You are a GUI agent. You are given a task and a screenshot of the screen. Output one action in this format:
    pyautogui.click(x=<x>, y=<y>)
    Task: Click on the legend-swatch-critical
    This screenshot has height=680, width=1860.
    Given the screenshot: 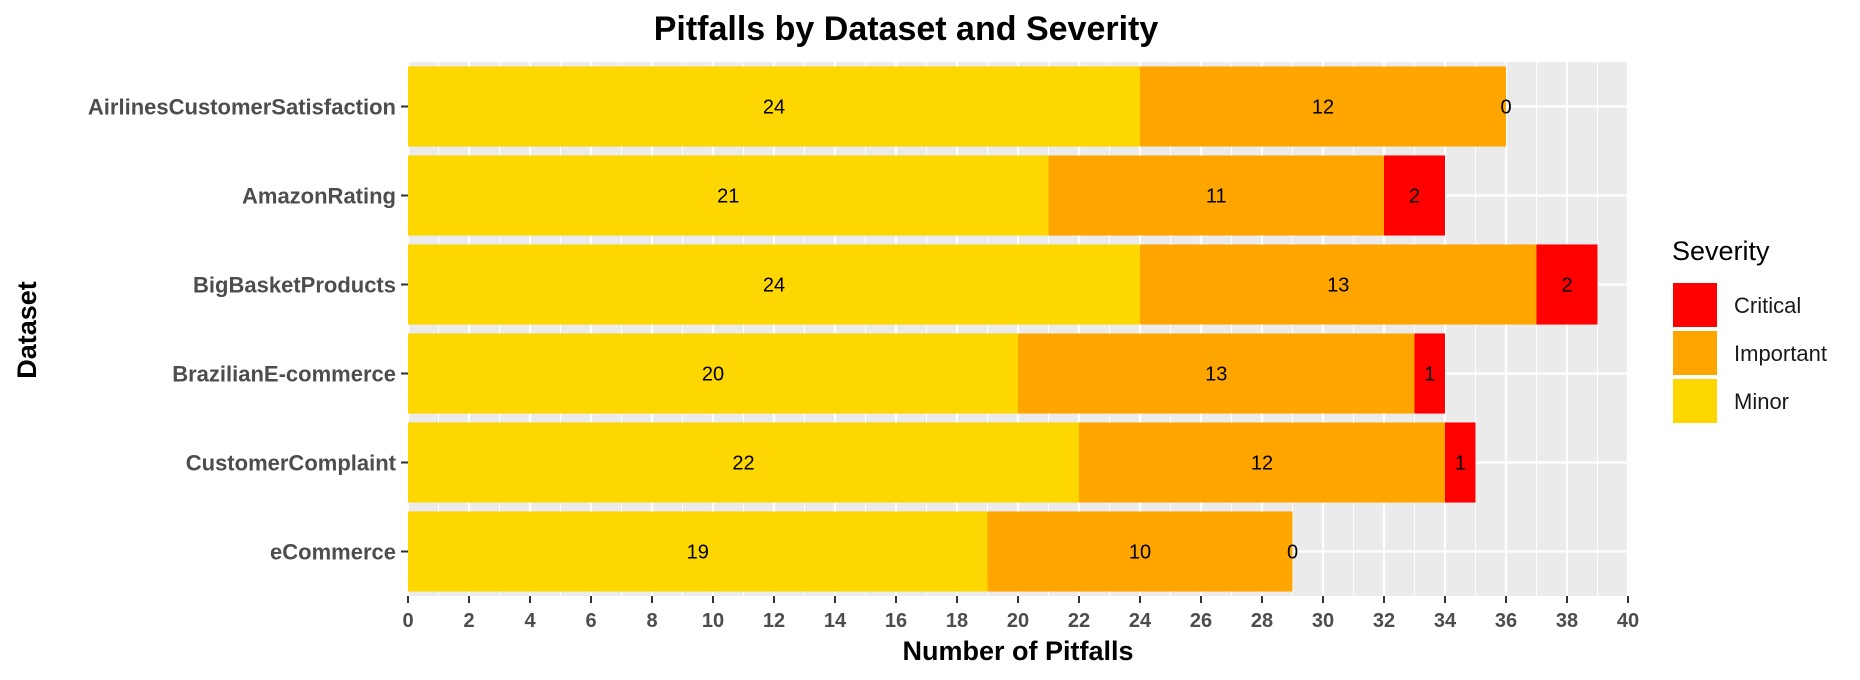 What is the action you would take?
    pyautogui.click(x=1695, y=305)
    